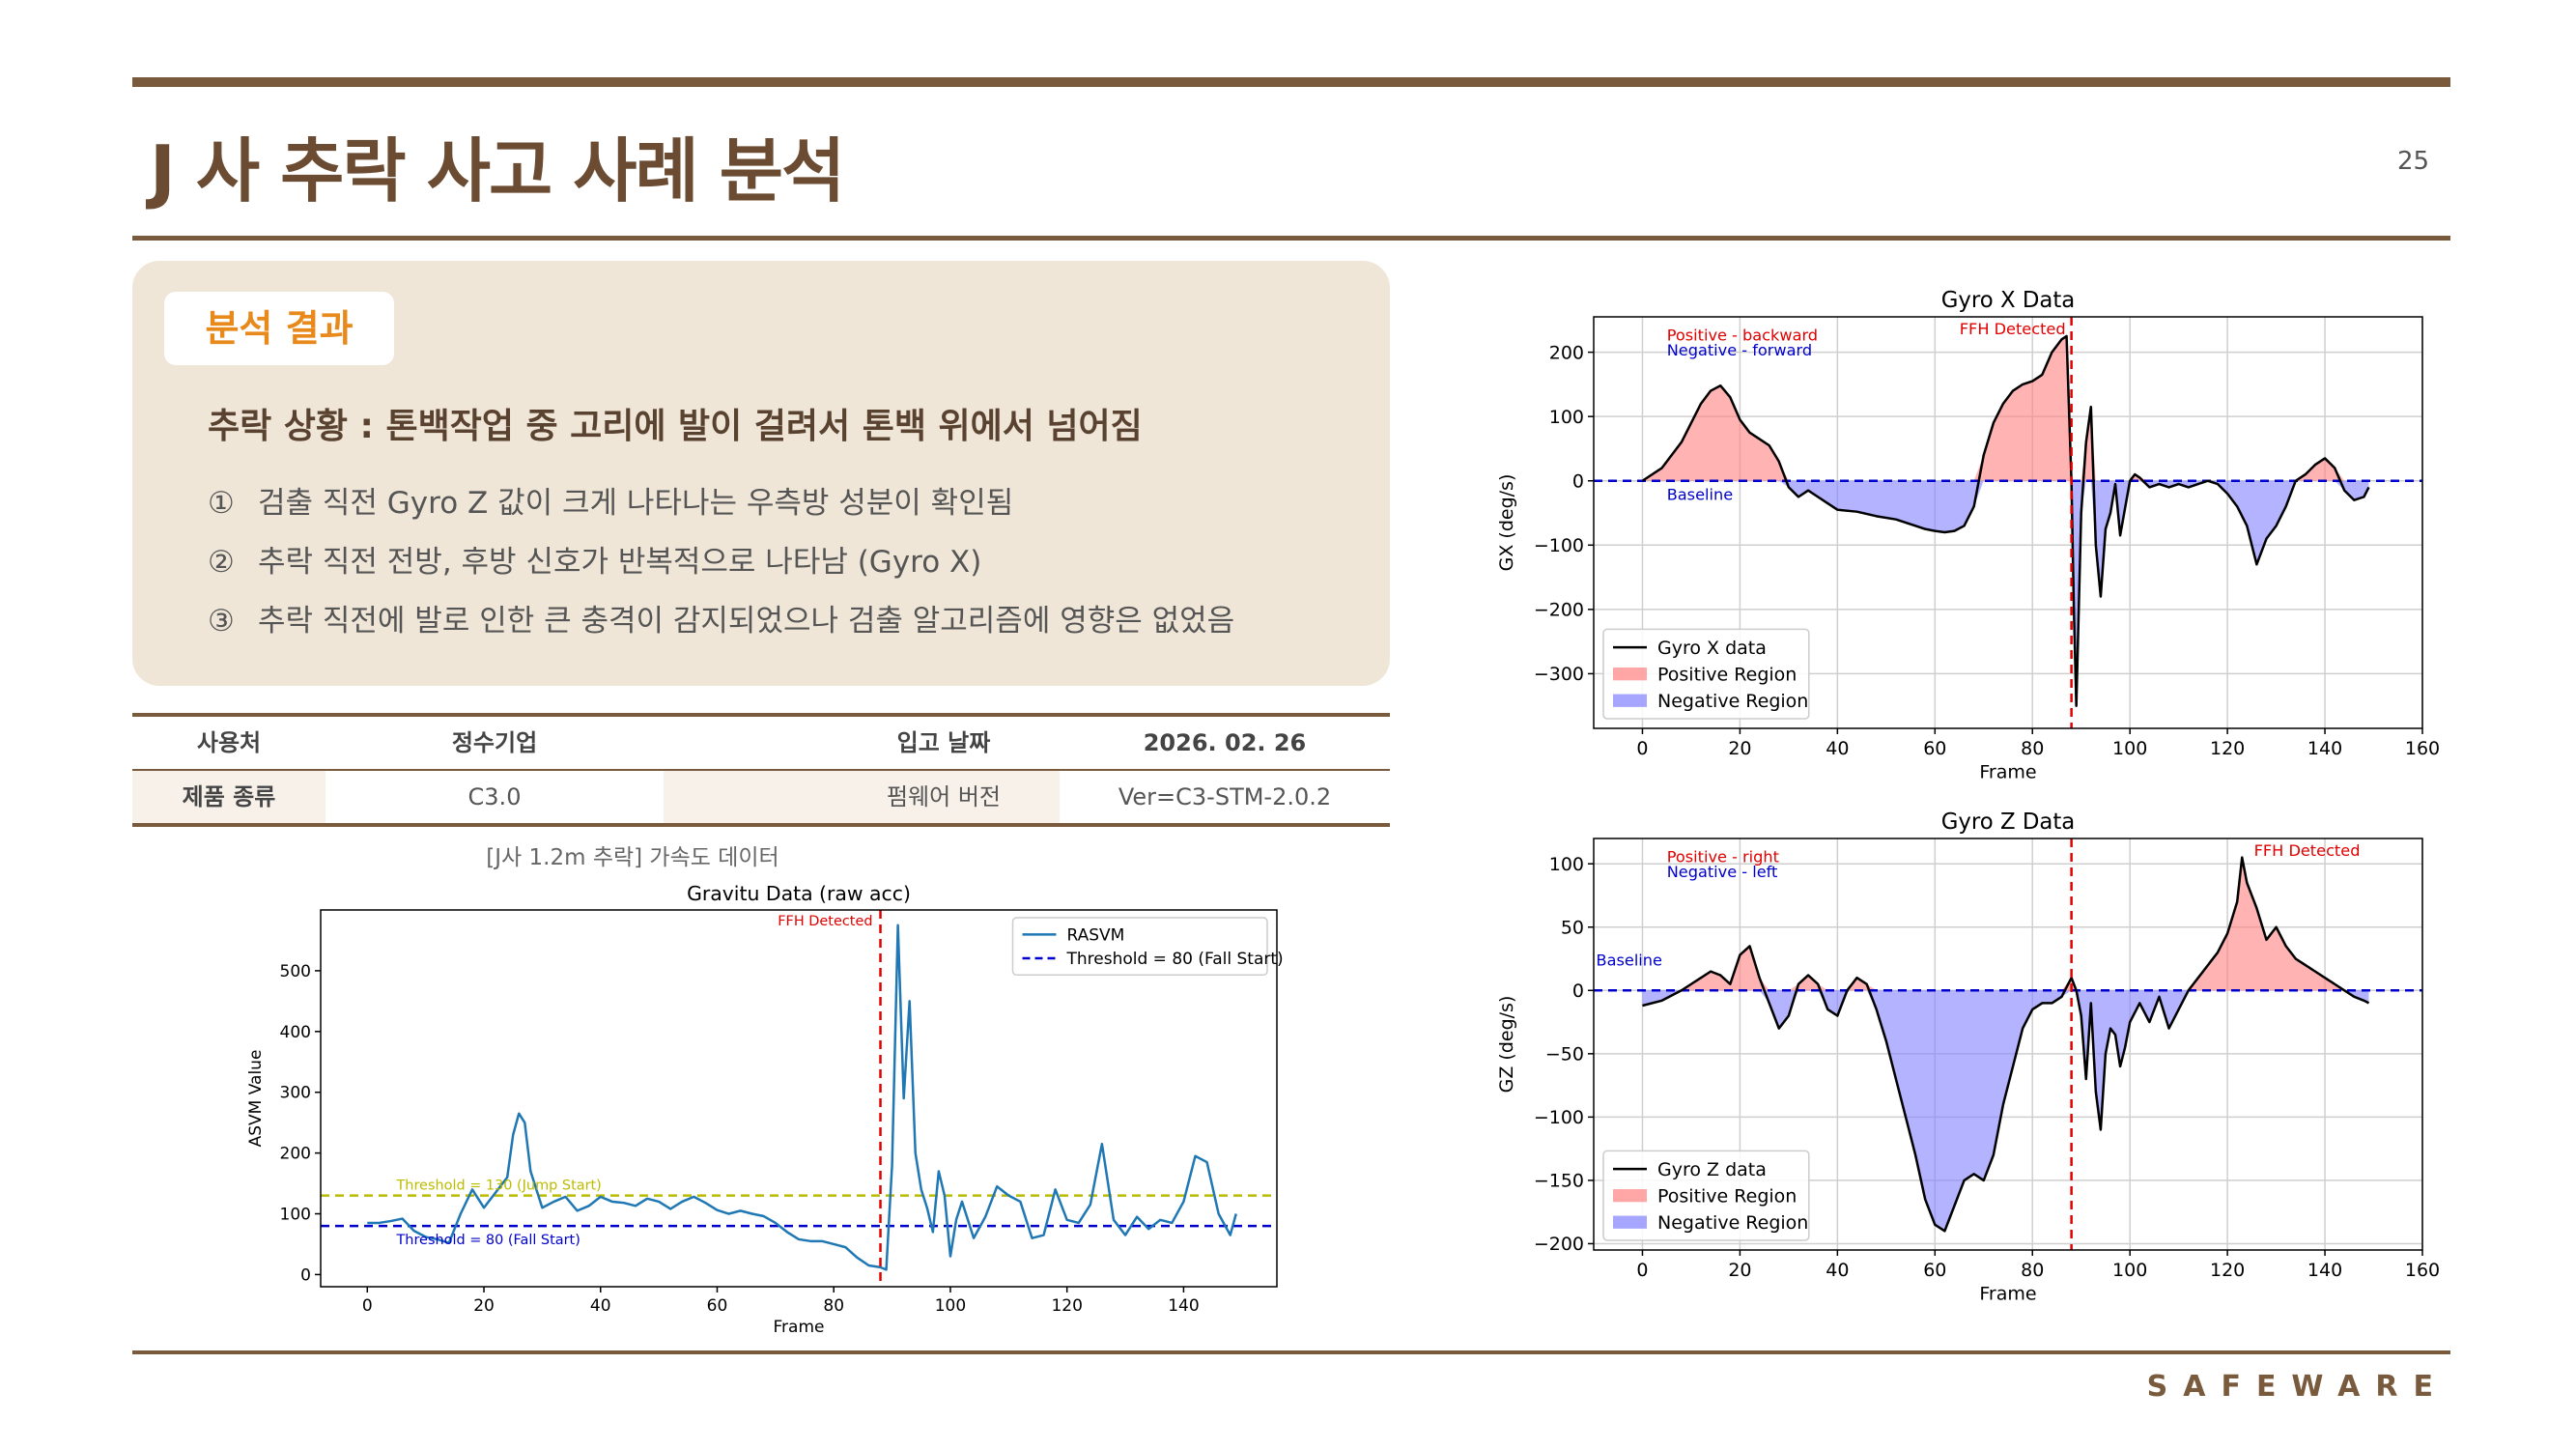 The image size is (2576, 1449). What do you see at coordinates (761, 825) in the screenshot?
I see `table-bottom-rule` at bounding box center [761, 825].